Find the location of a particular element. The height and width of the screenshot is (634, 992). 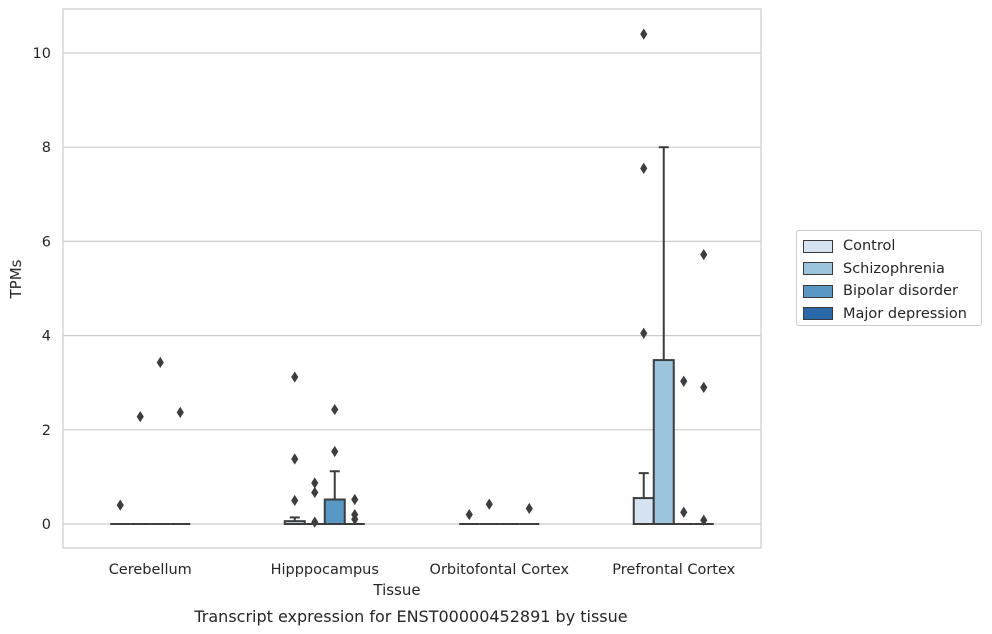

x-tick-label: Hipppocampus is located at coordinates (325, 570).